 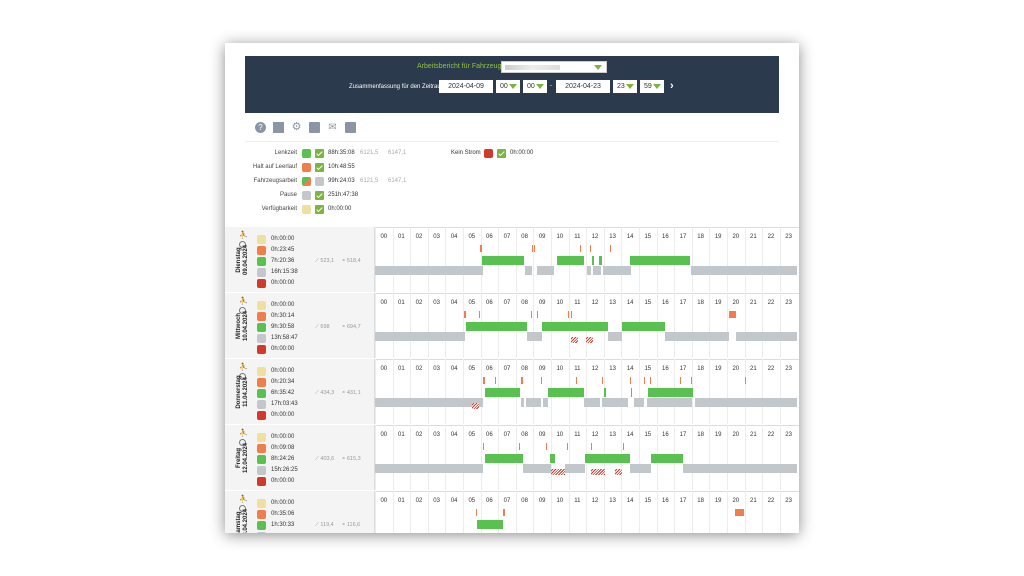 What do you see at coordinates (535, 86) in the screenshot?
I see `minute-from-select: 00` at bounding box center [535, 86].